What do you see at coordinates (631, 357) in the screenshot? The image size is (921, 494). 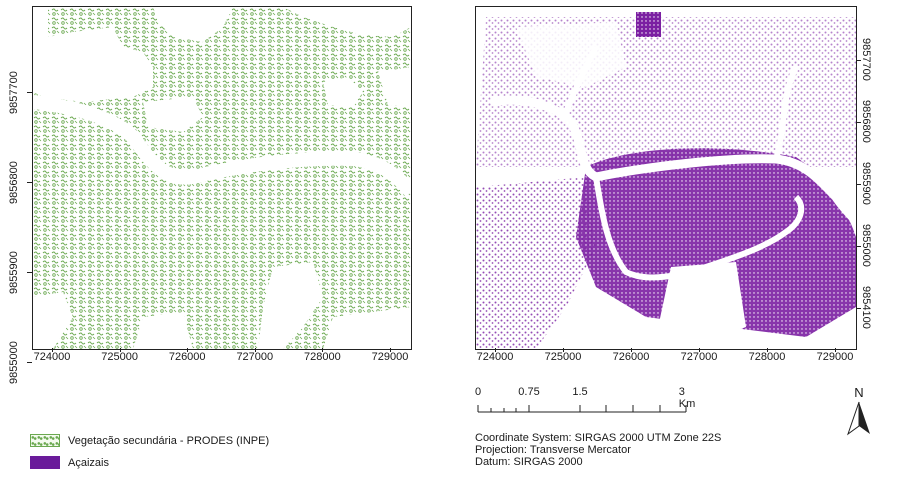 I see `right-x-tick-726000: 726000` at bounding box center [631, 357].